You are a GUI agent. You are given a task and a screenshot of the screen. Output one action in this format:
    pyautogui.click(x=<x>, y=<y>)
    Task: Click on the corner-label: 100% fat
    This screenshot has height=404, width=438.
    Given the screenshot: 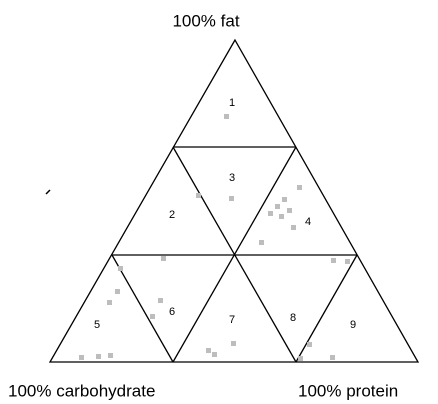 What is the action you would take?
    pyautogui.click(x=205, y=20)
    